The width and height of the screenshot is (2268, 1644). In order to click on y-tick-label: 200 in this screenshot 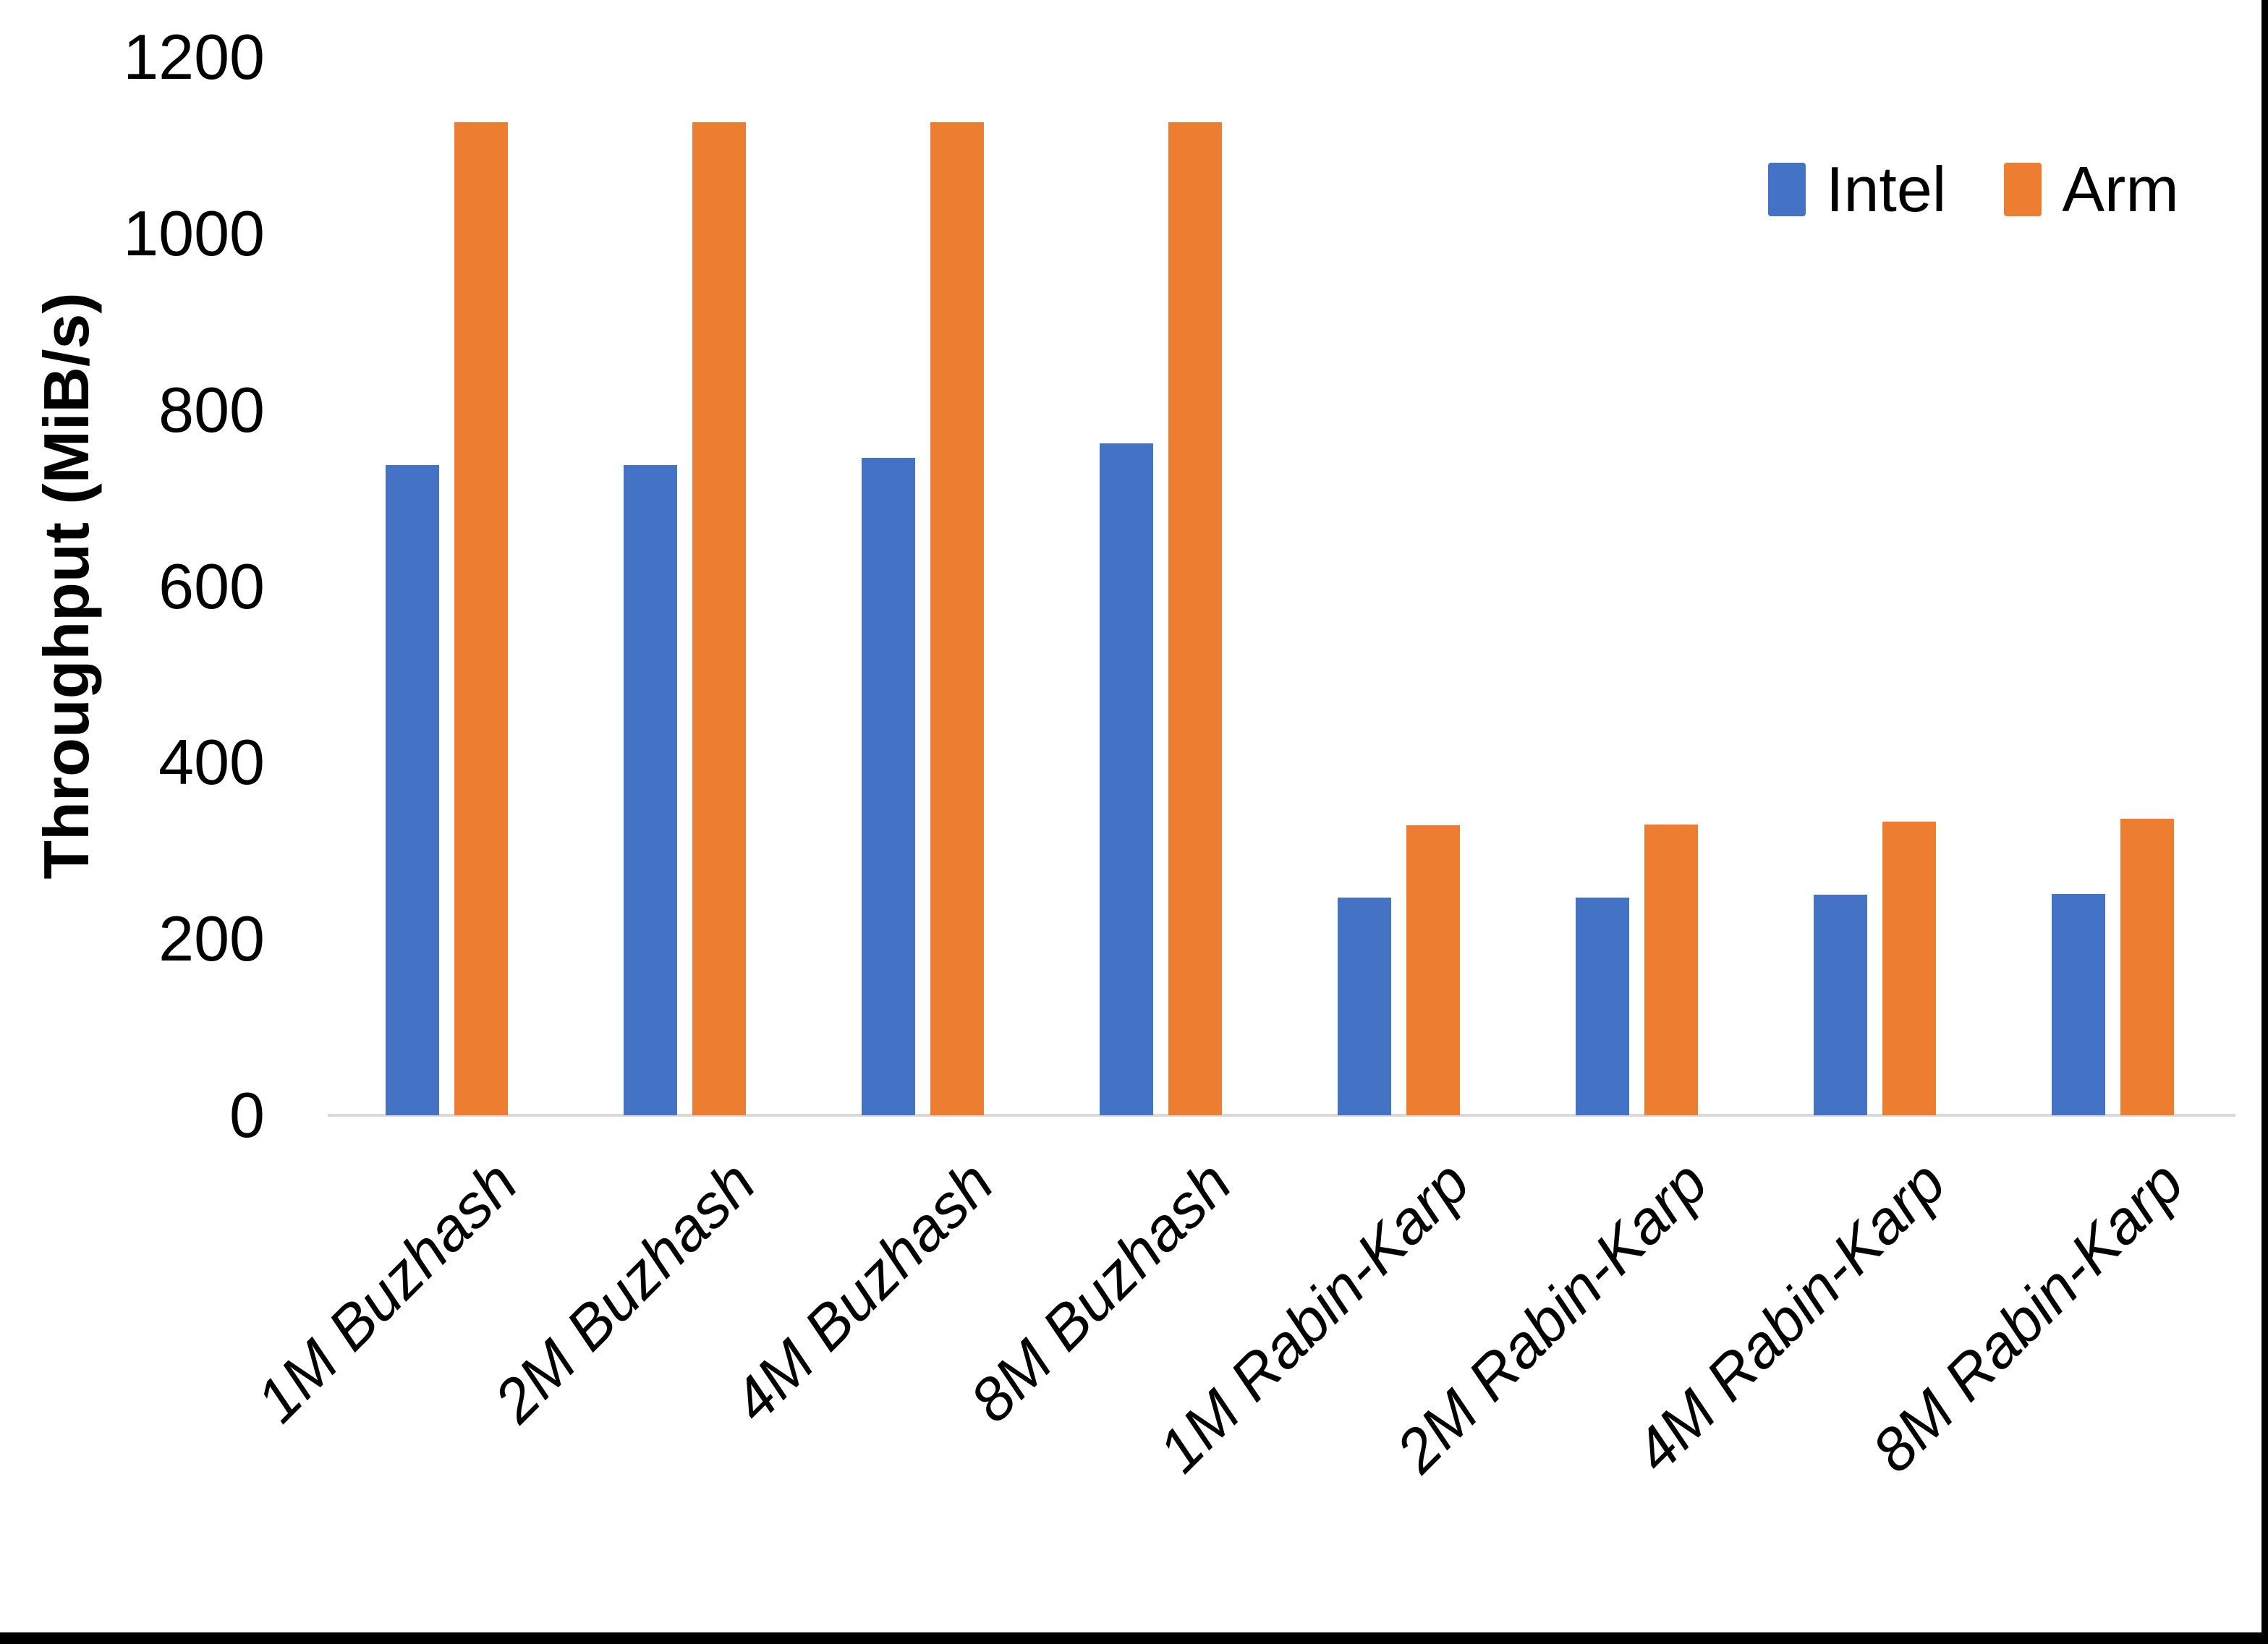, I will do `click(211, 939)`.